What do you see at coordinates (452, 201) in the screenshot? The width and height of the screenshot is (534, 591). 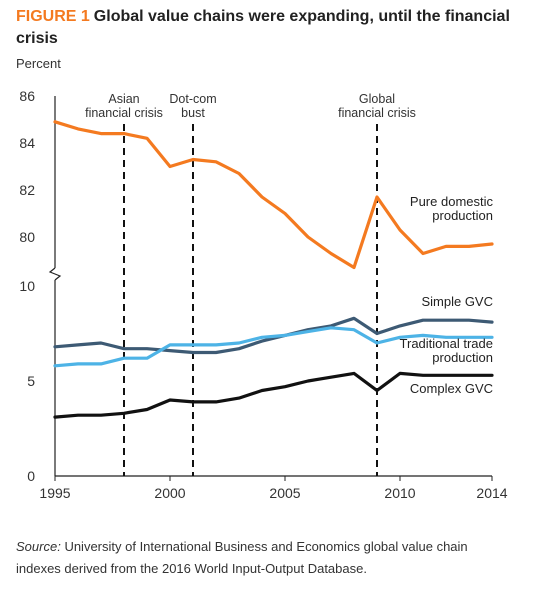 I see `series-label: Pure domestic` at bounding box center [452, 201].